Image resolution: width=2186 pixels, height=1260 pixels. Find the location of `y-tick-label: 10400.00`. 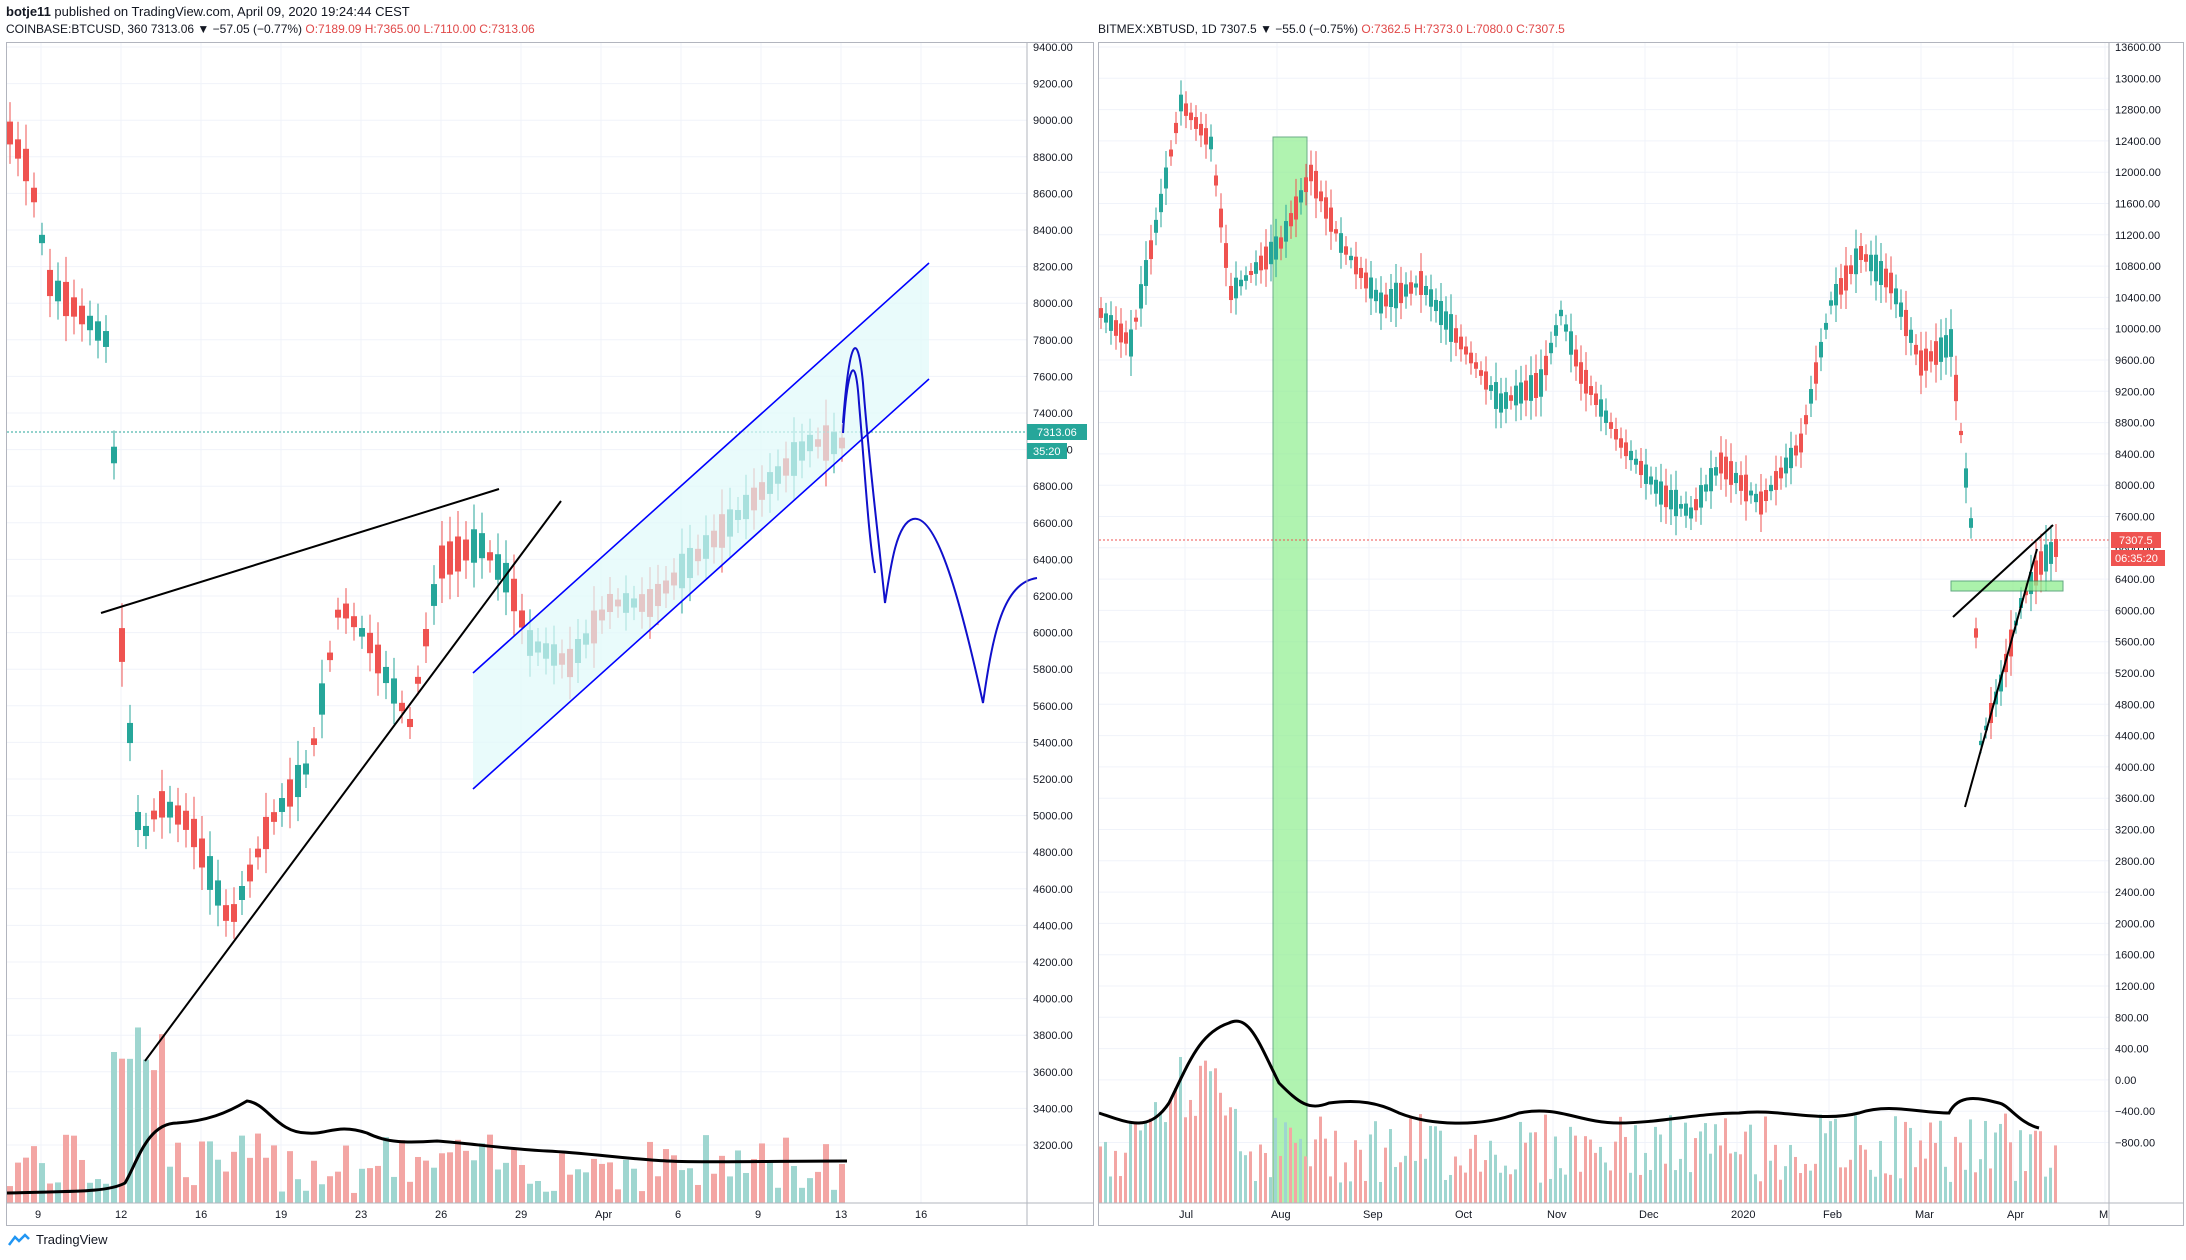

y-tick-label: 10400.00 is located at coordinates (2138, 298).